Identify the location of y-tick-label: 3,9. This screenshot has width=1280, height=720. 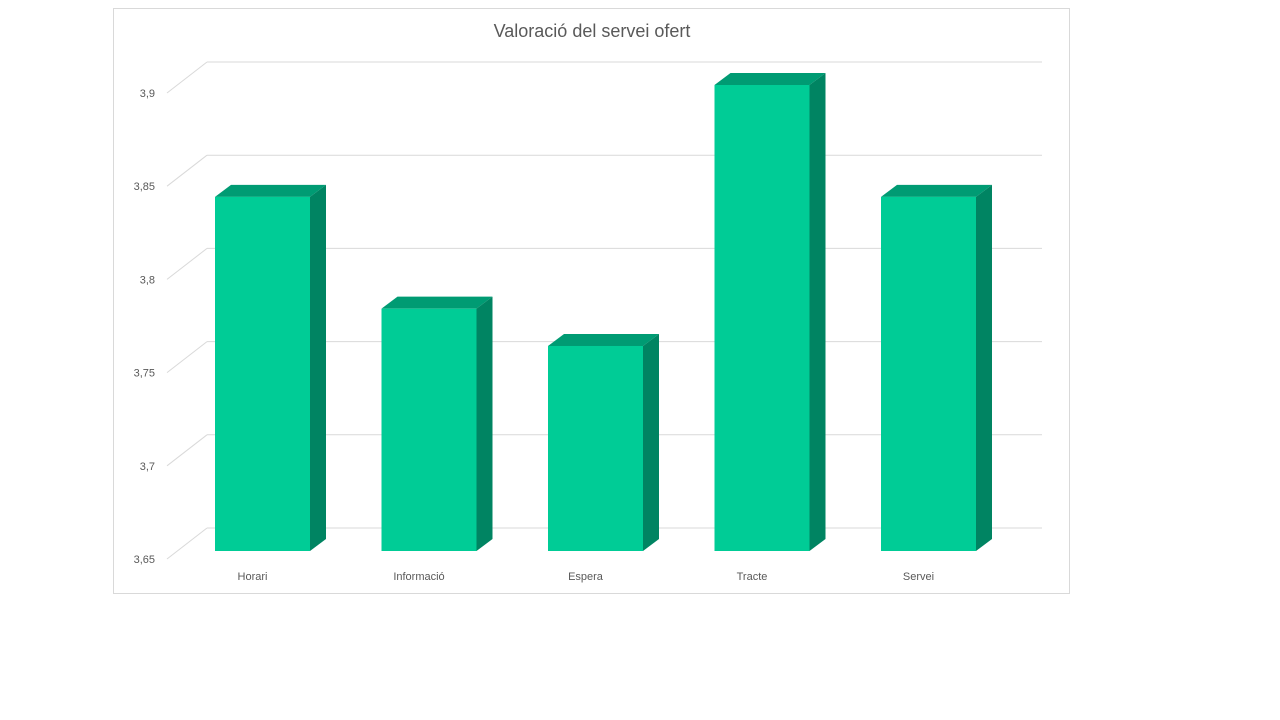
(147, 94).